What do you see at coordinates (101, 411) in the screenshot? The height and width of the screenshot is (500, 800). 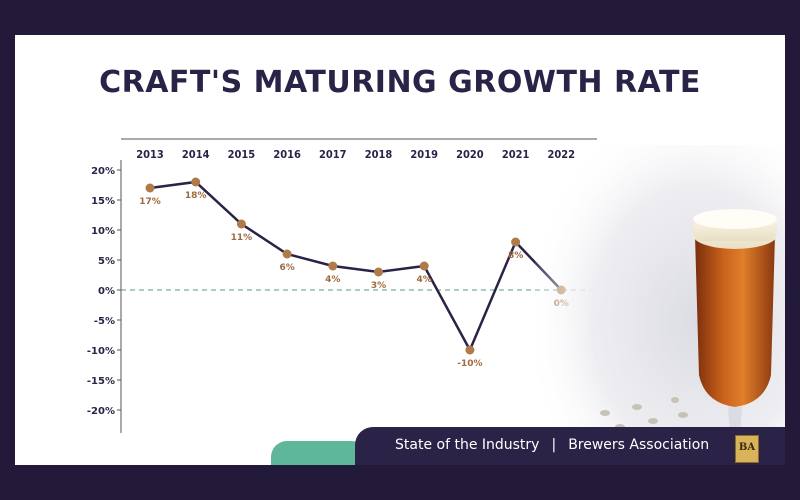 I see `y-tick-label: -20%` at bounding box center [101, 411].